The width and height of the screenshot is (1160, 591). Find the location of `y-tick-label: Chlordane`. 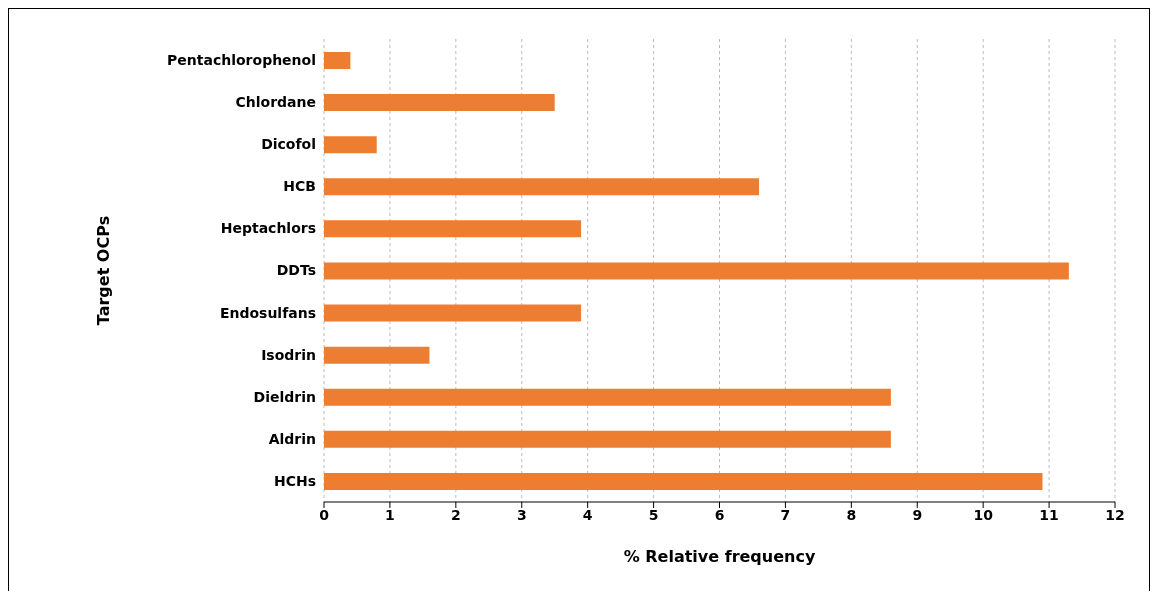

y-tick-label: Chlordane is located at coordinates (275, 102).